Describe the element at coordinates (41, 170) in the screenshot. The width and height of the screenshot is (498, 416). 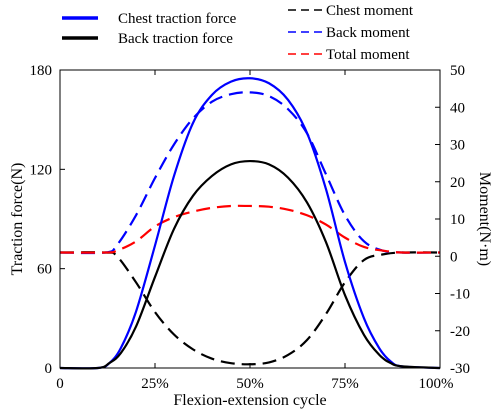
I see `y-left-tick-label: 120` at that location.